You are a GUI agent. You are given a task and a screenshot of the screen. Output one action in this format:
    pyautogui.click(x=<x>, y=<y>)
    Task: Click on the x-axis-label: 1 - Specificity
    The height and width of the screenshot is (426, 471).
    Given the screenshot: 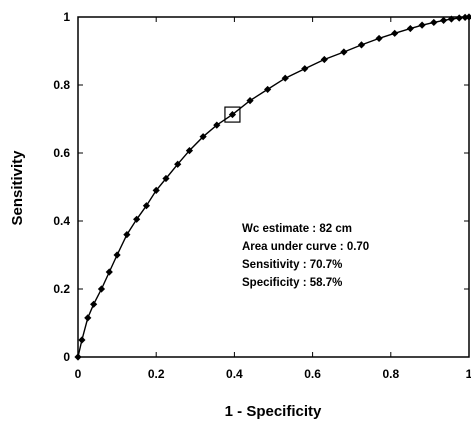 What is the action you would take?
    pyautogui.click(x=273, y=411)
    